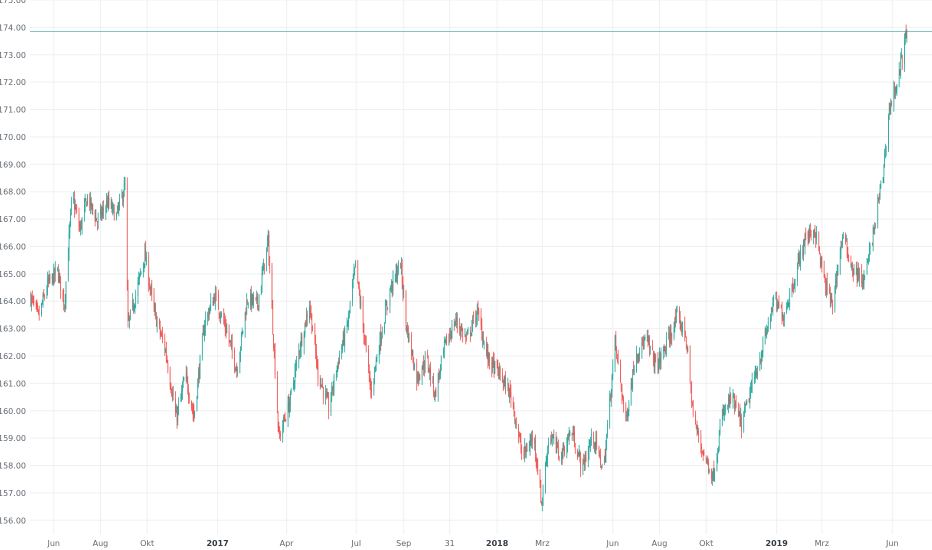 This screenshot has width=932, height=550. What do you see at coordinates (13, 246) in the screenshot?
I see `y-tick-label: 166.00` at bounding box center [13, 246].